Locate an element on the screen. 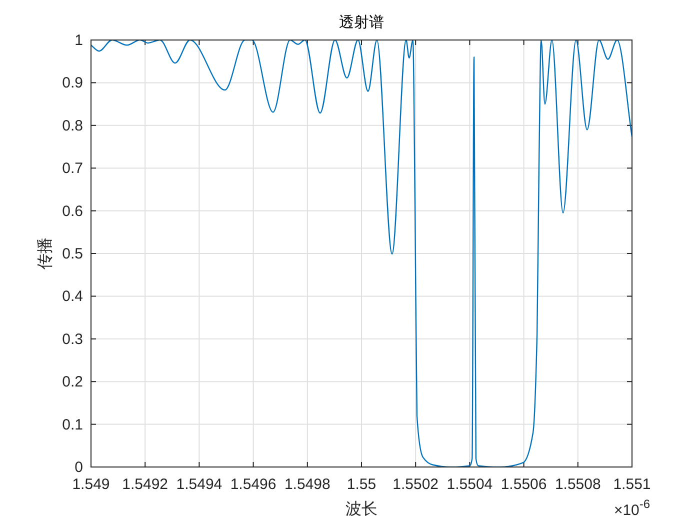 This screenshot has height=525, width=700. y-tick-label: 1 is located at coordinates (78, 40).